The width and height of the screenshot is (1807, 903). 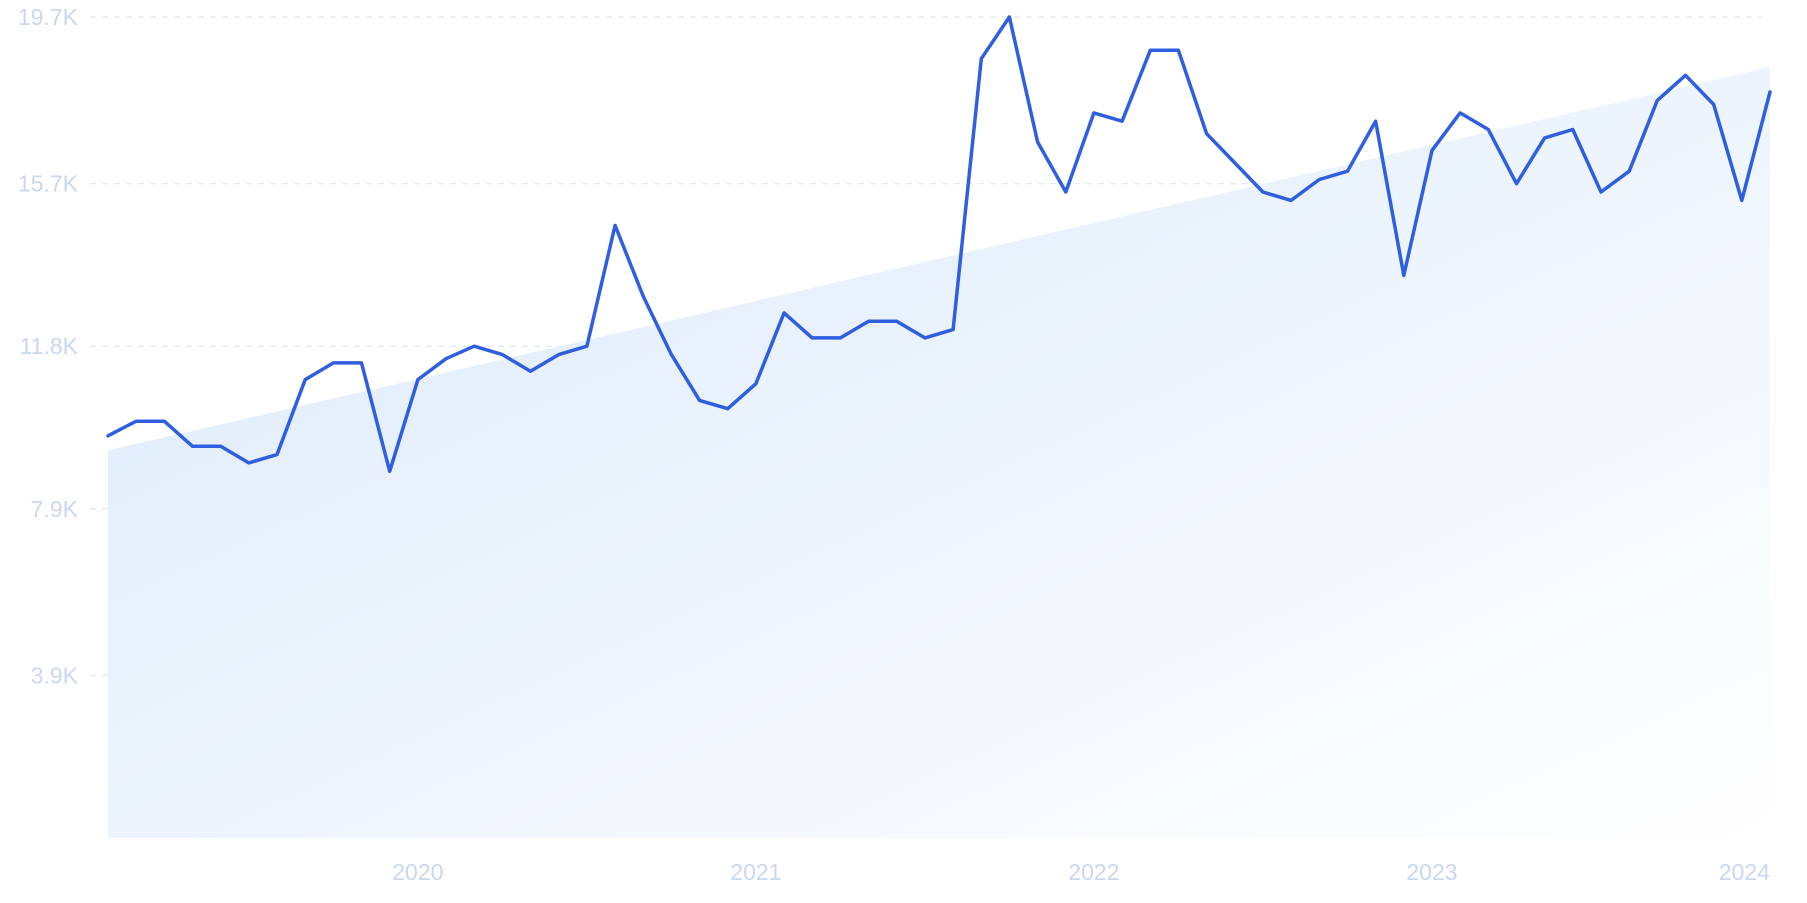 What do you see at coordinates (55, 509) in the screenshot?
I see `y-tick-label: 7.9K` at bounding box center [55, 509].